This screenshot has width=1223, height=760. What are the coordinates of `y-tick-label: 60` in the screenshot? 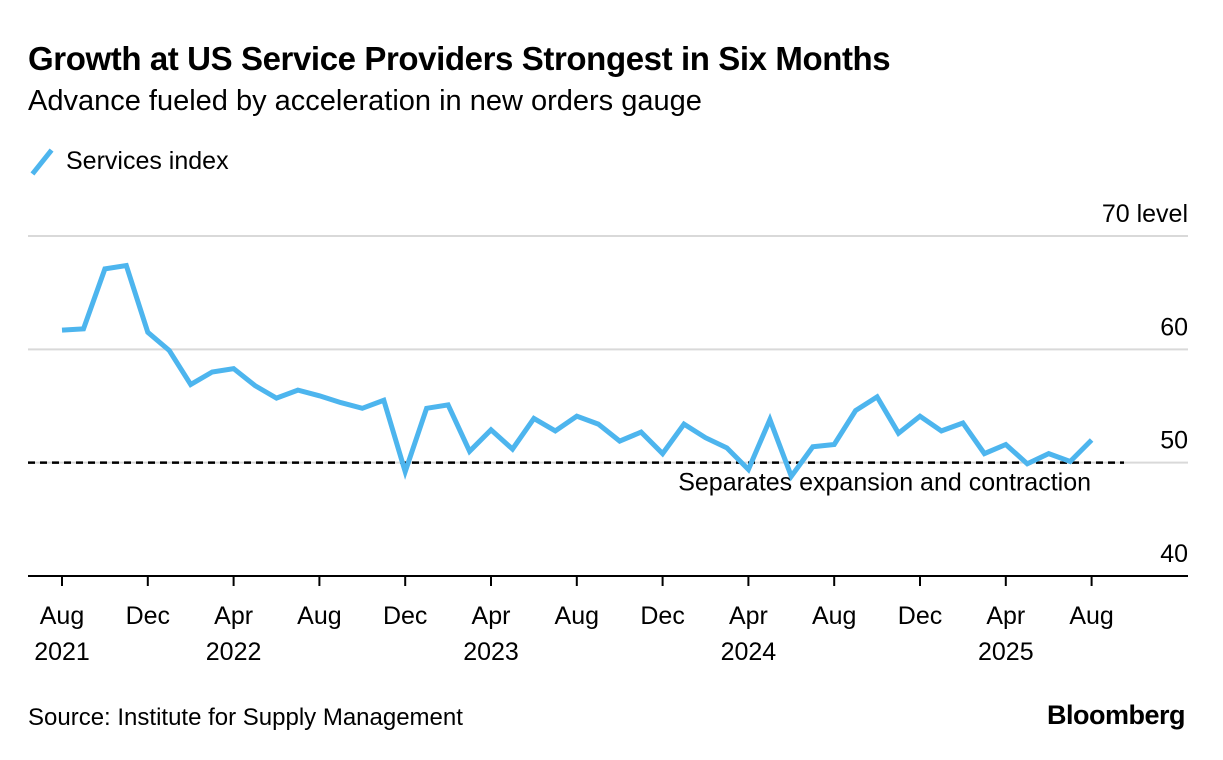 It's located at (1174, 327).